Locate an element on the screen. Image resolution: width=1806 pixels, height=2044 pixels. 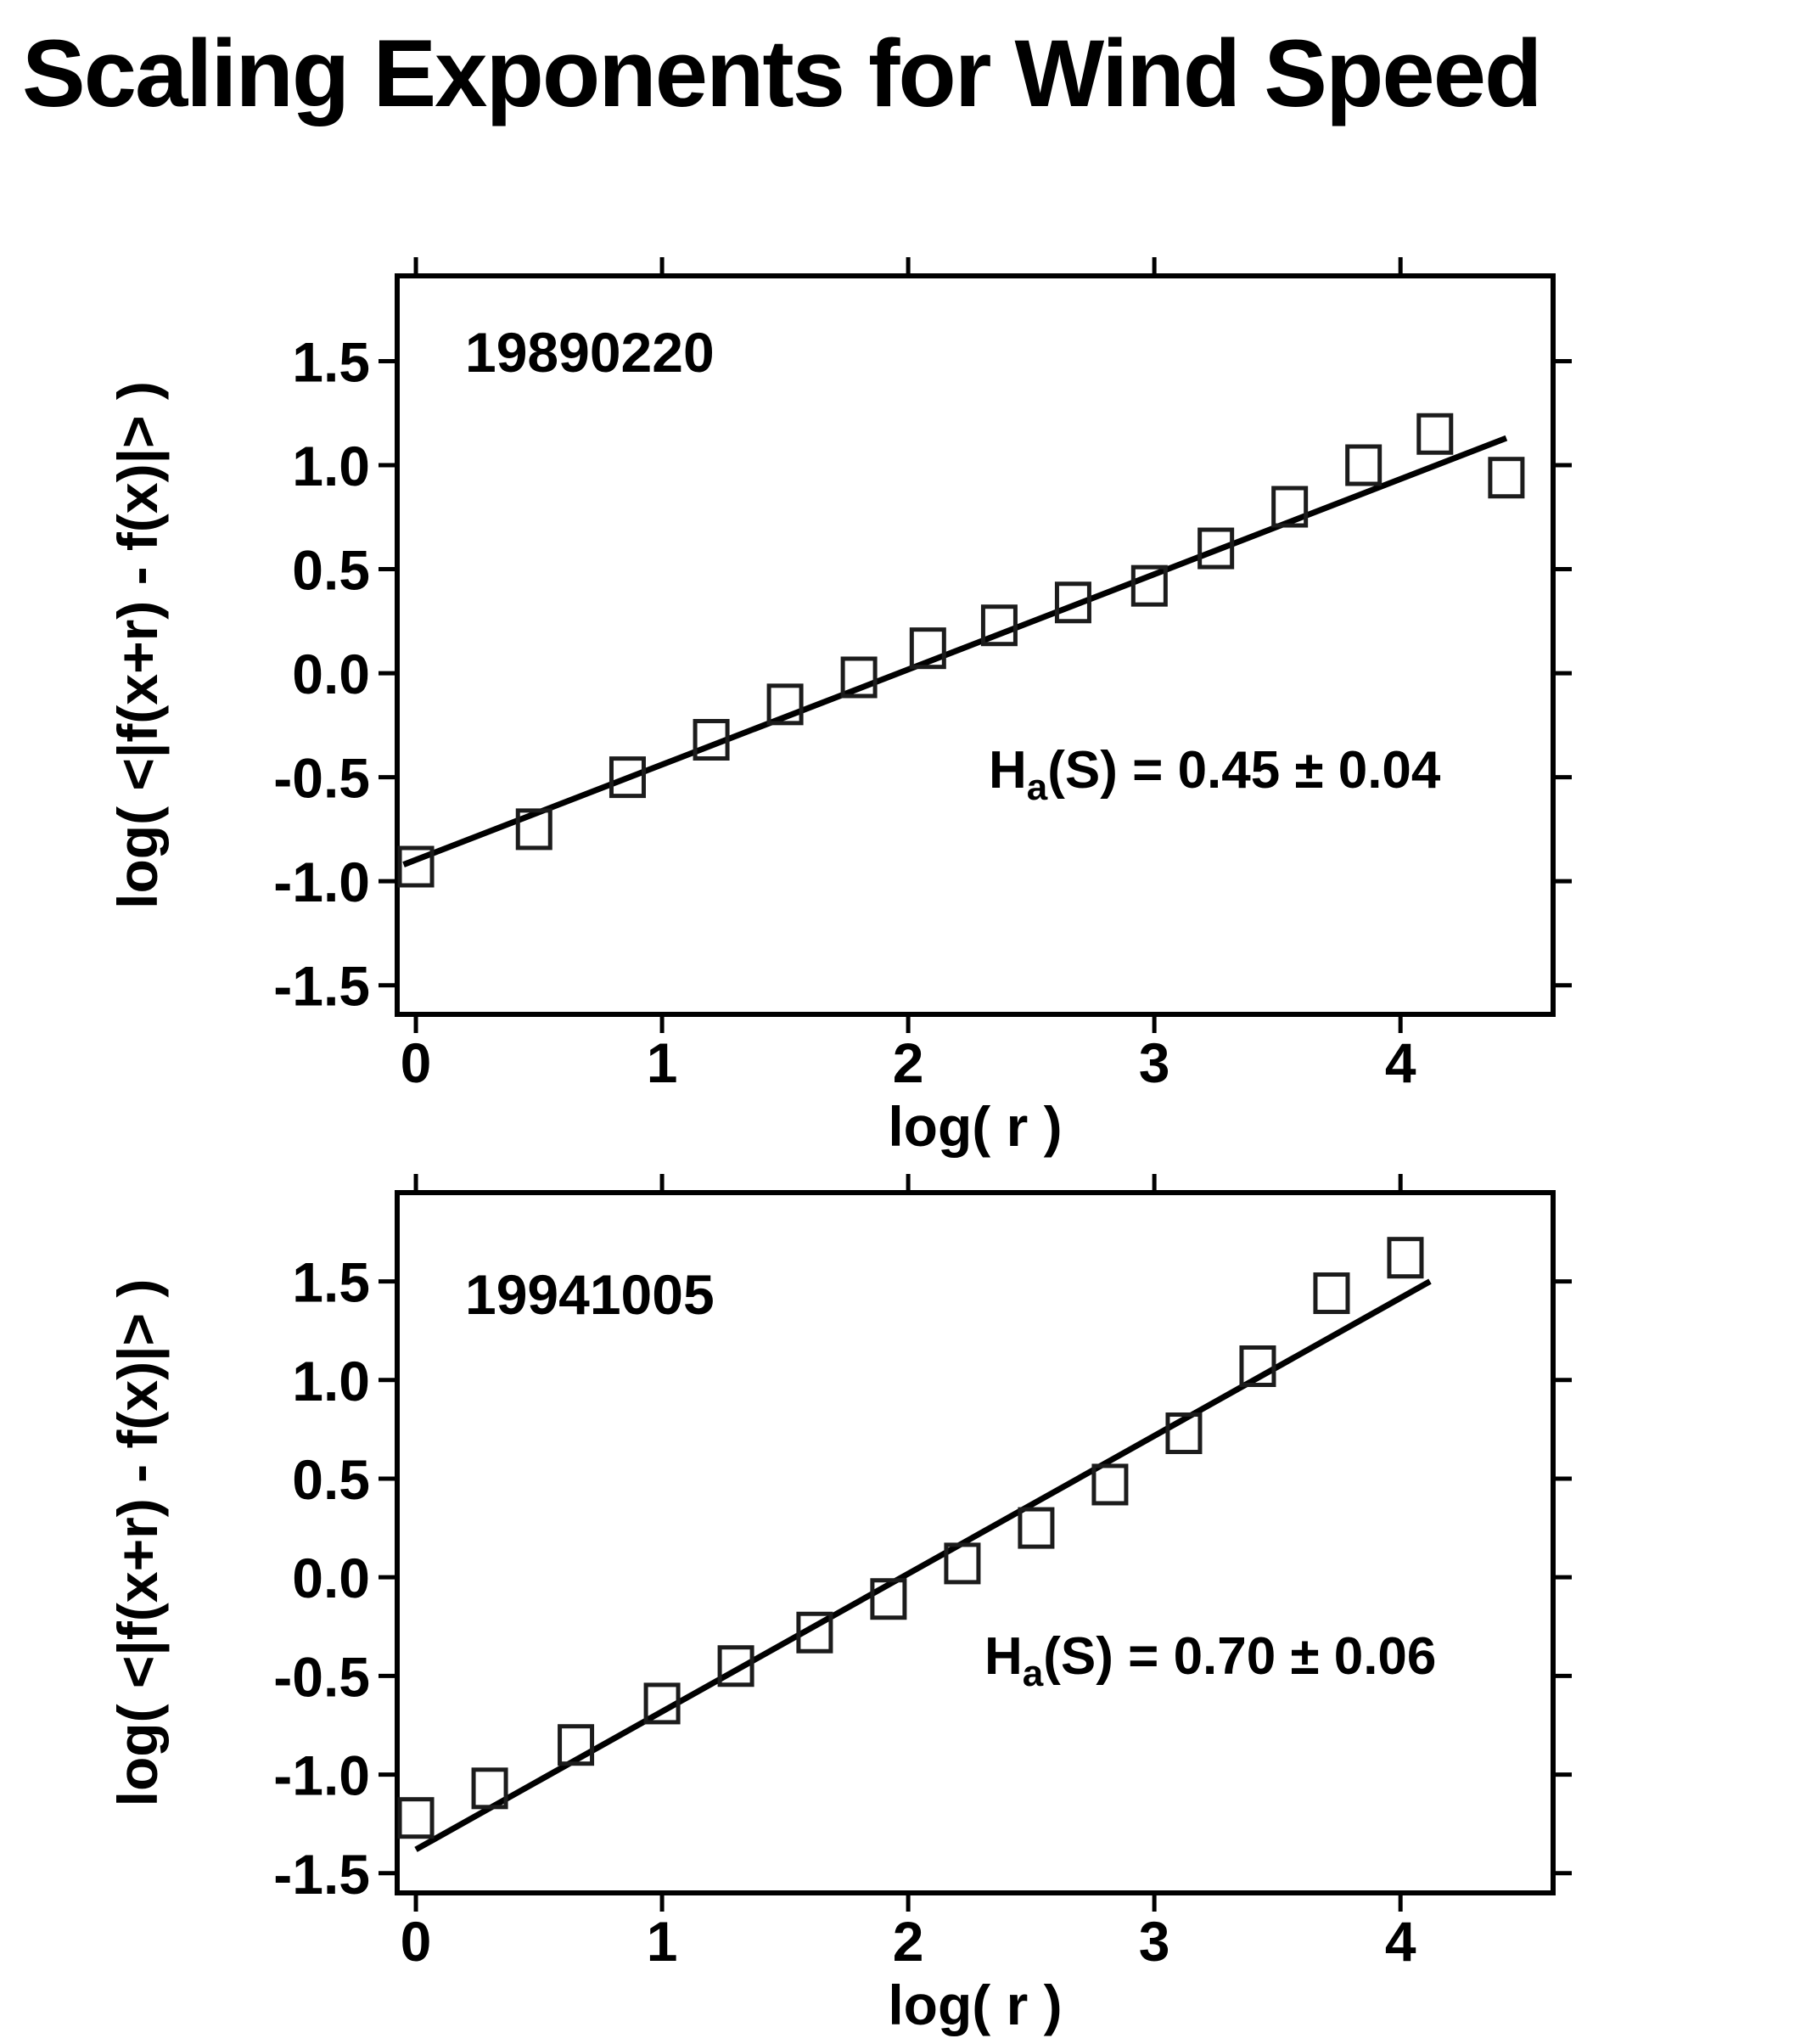
dataset-date-label: 19890220 is located at coordinates (590, 352).